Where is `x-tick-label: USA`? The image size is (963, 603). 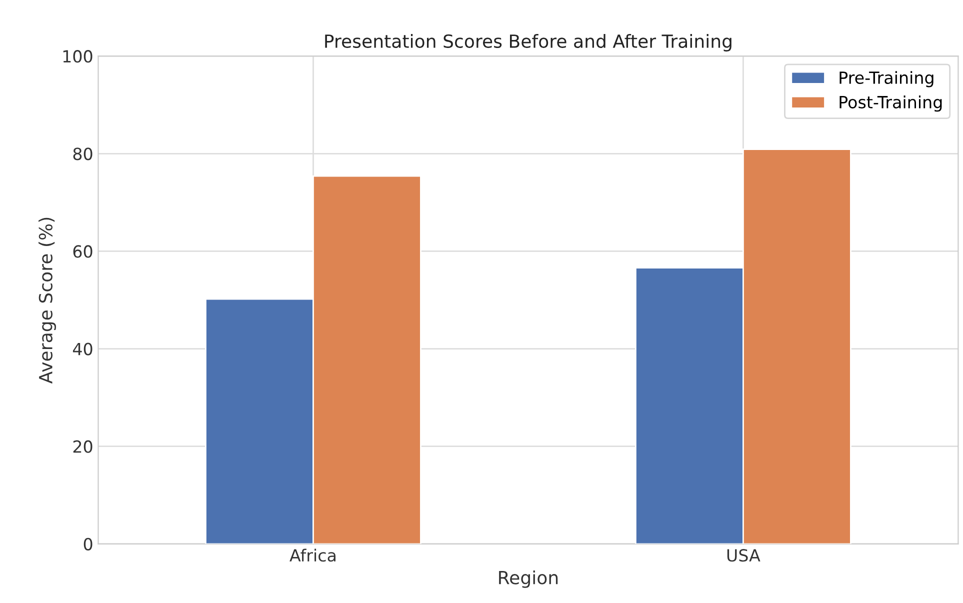 x-tick-label: USA is located at coordinates (743, 555).